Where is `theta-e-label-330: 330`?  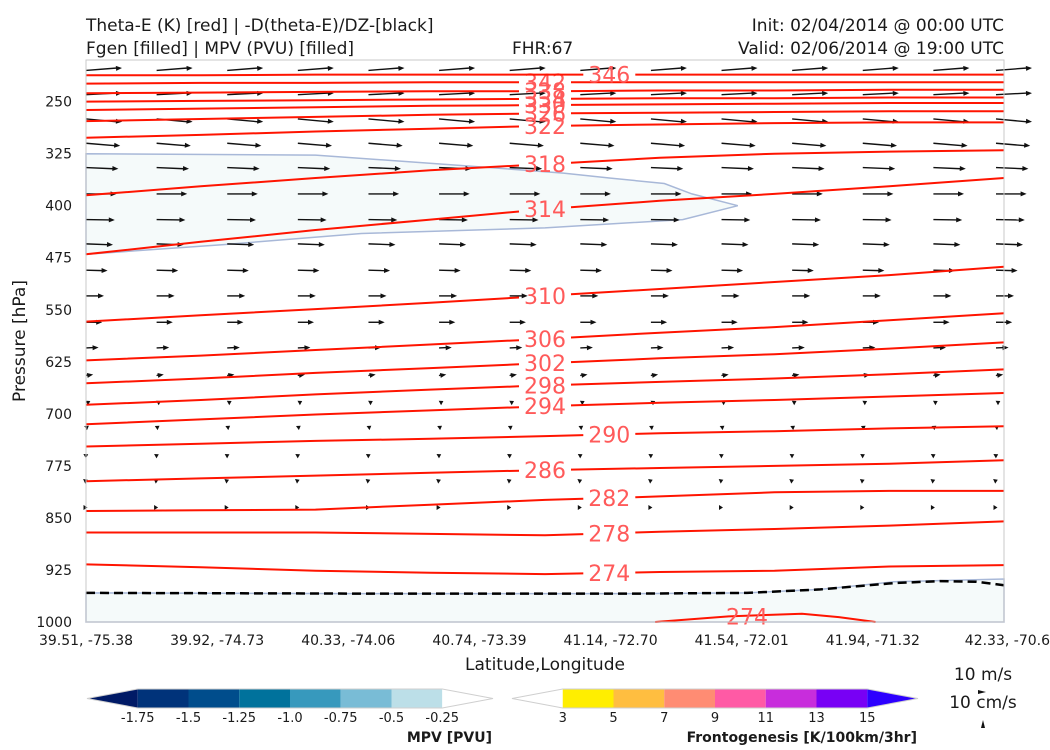
theta-e-label-330: 330 is located at coordinates (545, 106).